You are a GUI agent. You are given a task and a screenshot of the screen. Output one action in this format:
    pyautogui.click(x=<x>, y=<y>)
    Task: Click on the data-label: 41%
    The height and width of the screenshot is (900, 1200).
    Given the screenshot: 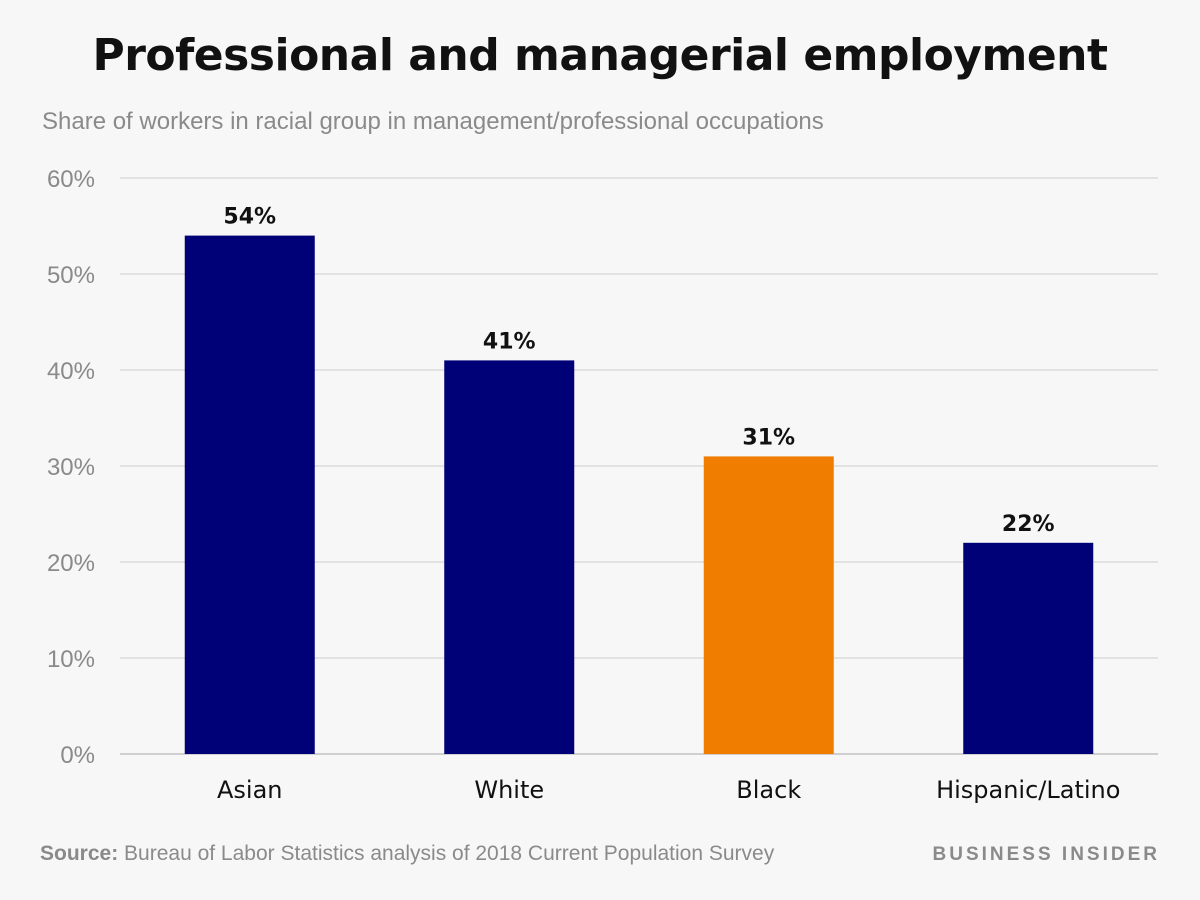 What is the action you would take?
    pyautogui.click(x=509, y=341)
    